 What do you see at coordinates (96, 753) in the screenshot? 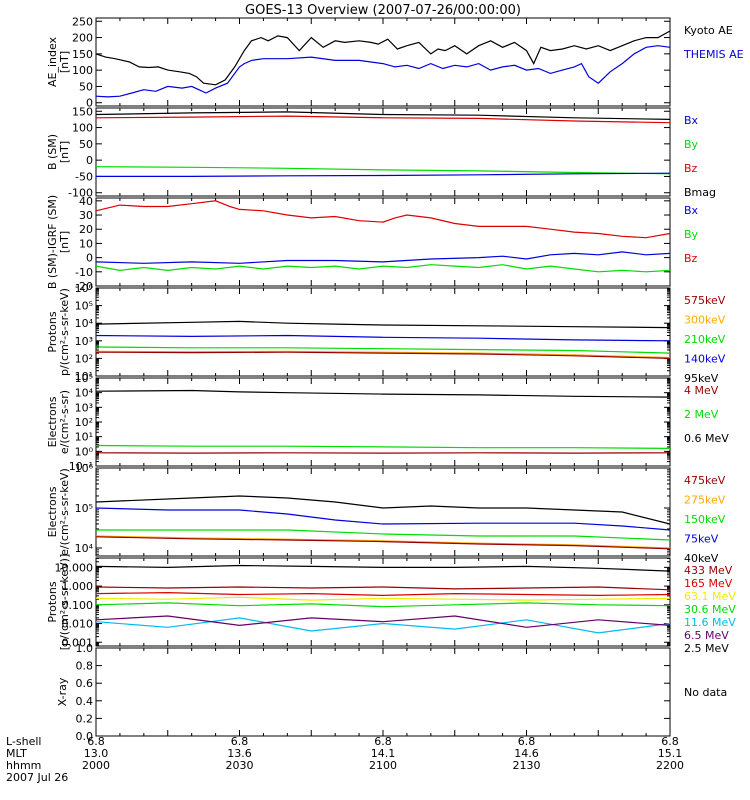
I see `time-tick-label: 13.0` at bounding box center [96, 753].